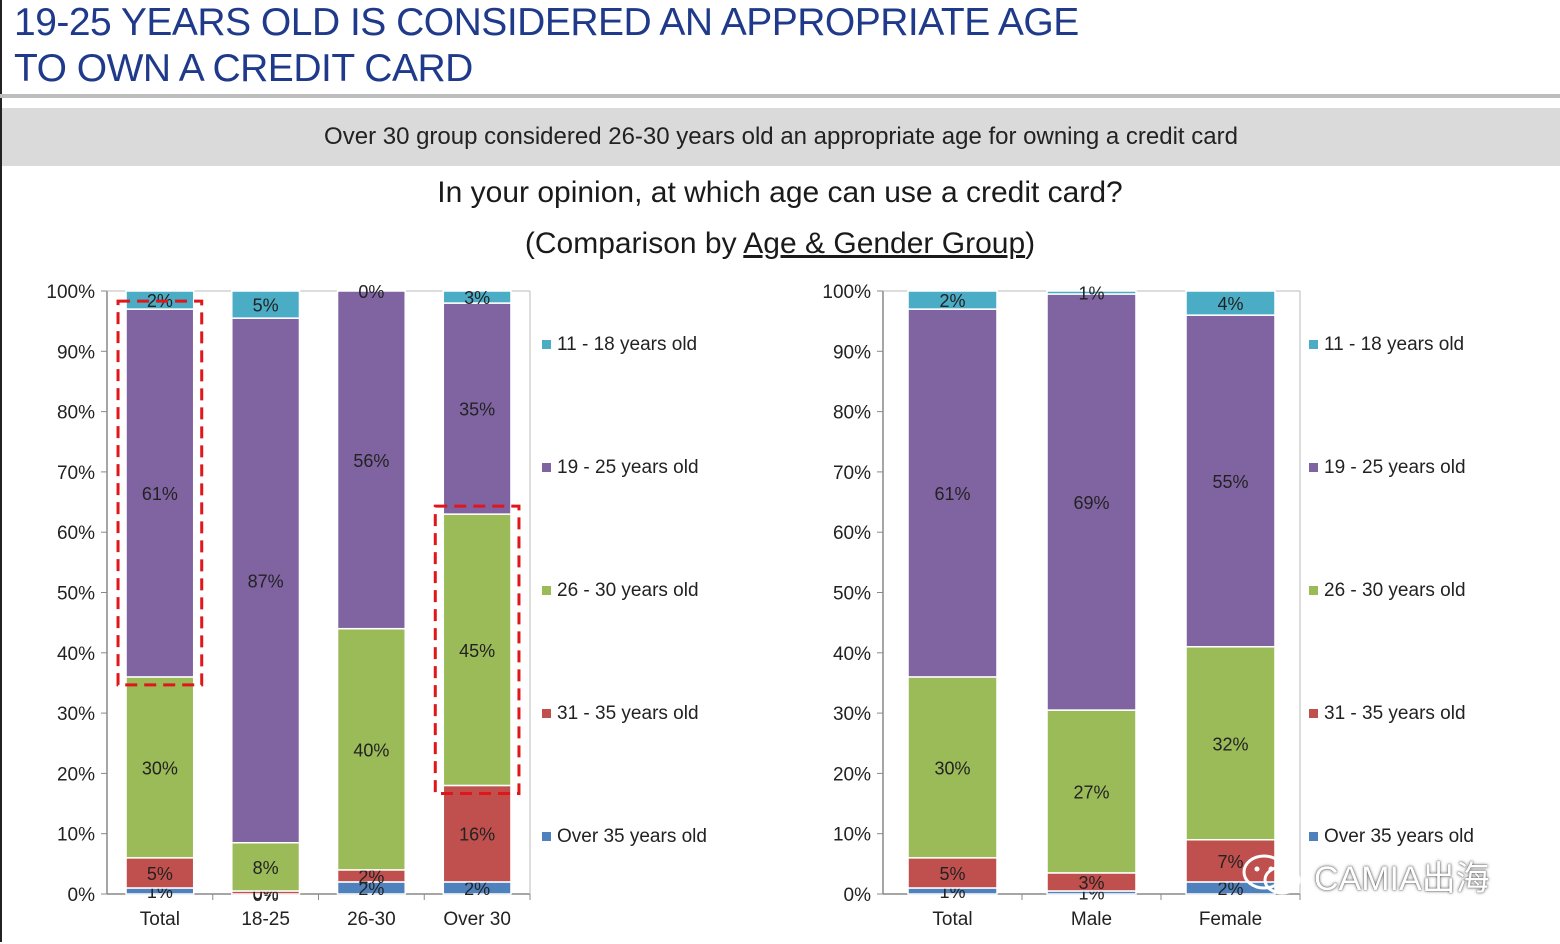 The width and height of the screenshot is (1560, 944). What do you see at coordinates (371, 461) in the screenshot?
I see `data-label-19-25-years-old-26-30: 56%` at bounding box center [371, 461].